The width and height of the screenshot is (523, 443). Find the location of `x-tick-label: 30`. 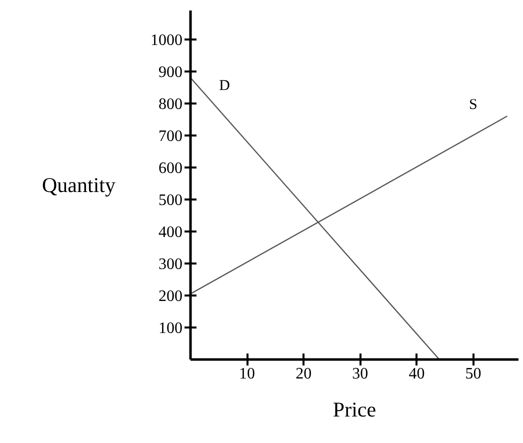

x-tick-label: 30 is located at coordinates (360, 374).